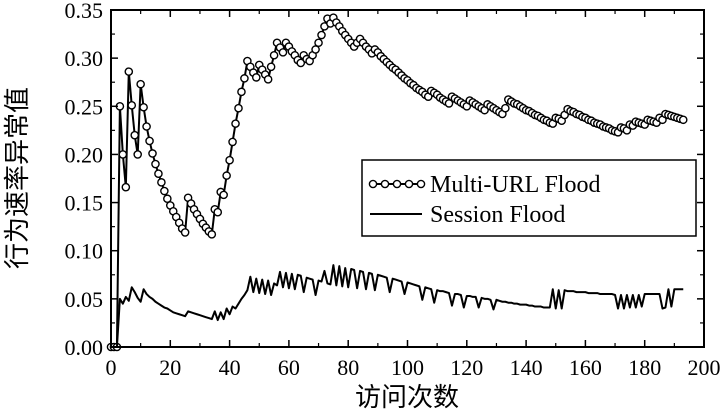 This screenshot has height=414, width=727. Describe the element at coordinates (348, 367) in the screenshot. I see `x-tick-label: 80` at that location.